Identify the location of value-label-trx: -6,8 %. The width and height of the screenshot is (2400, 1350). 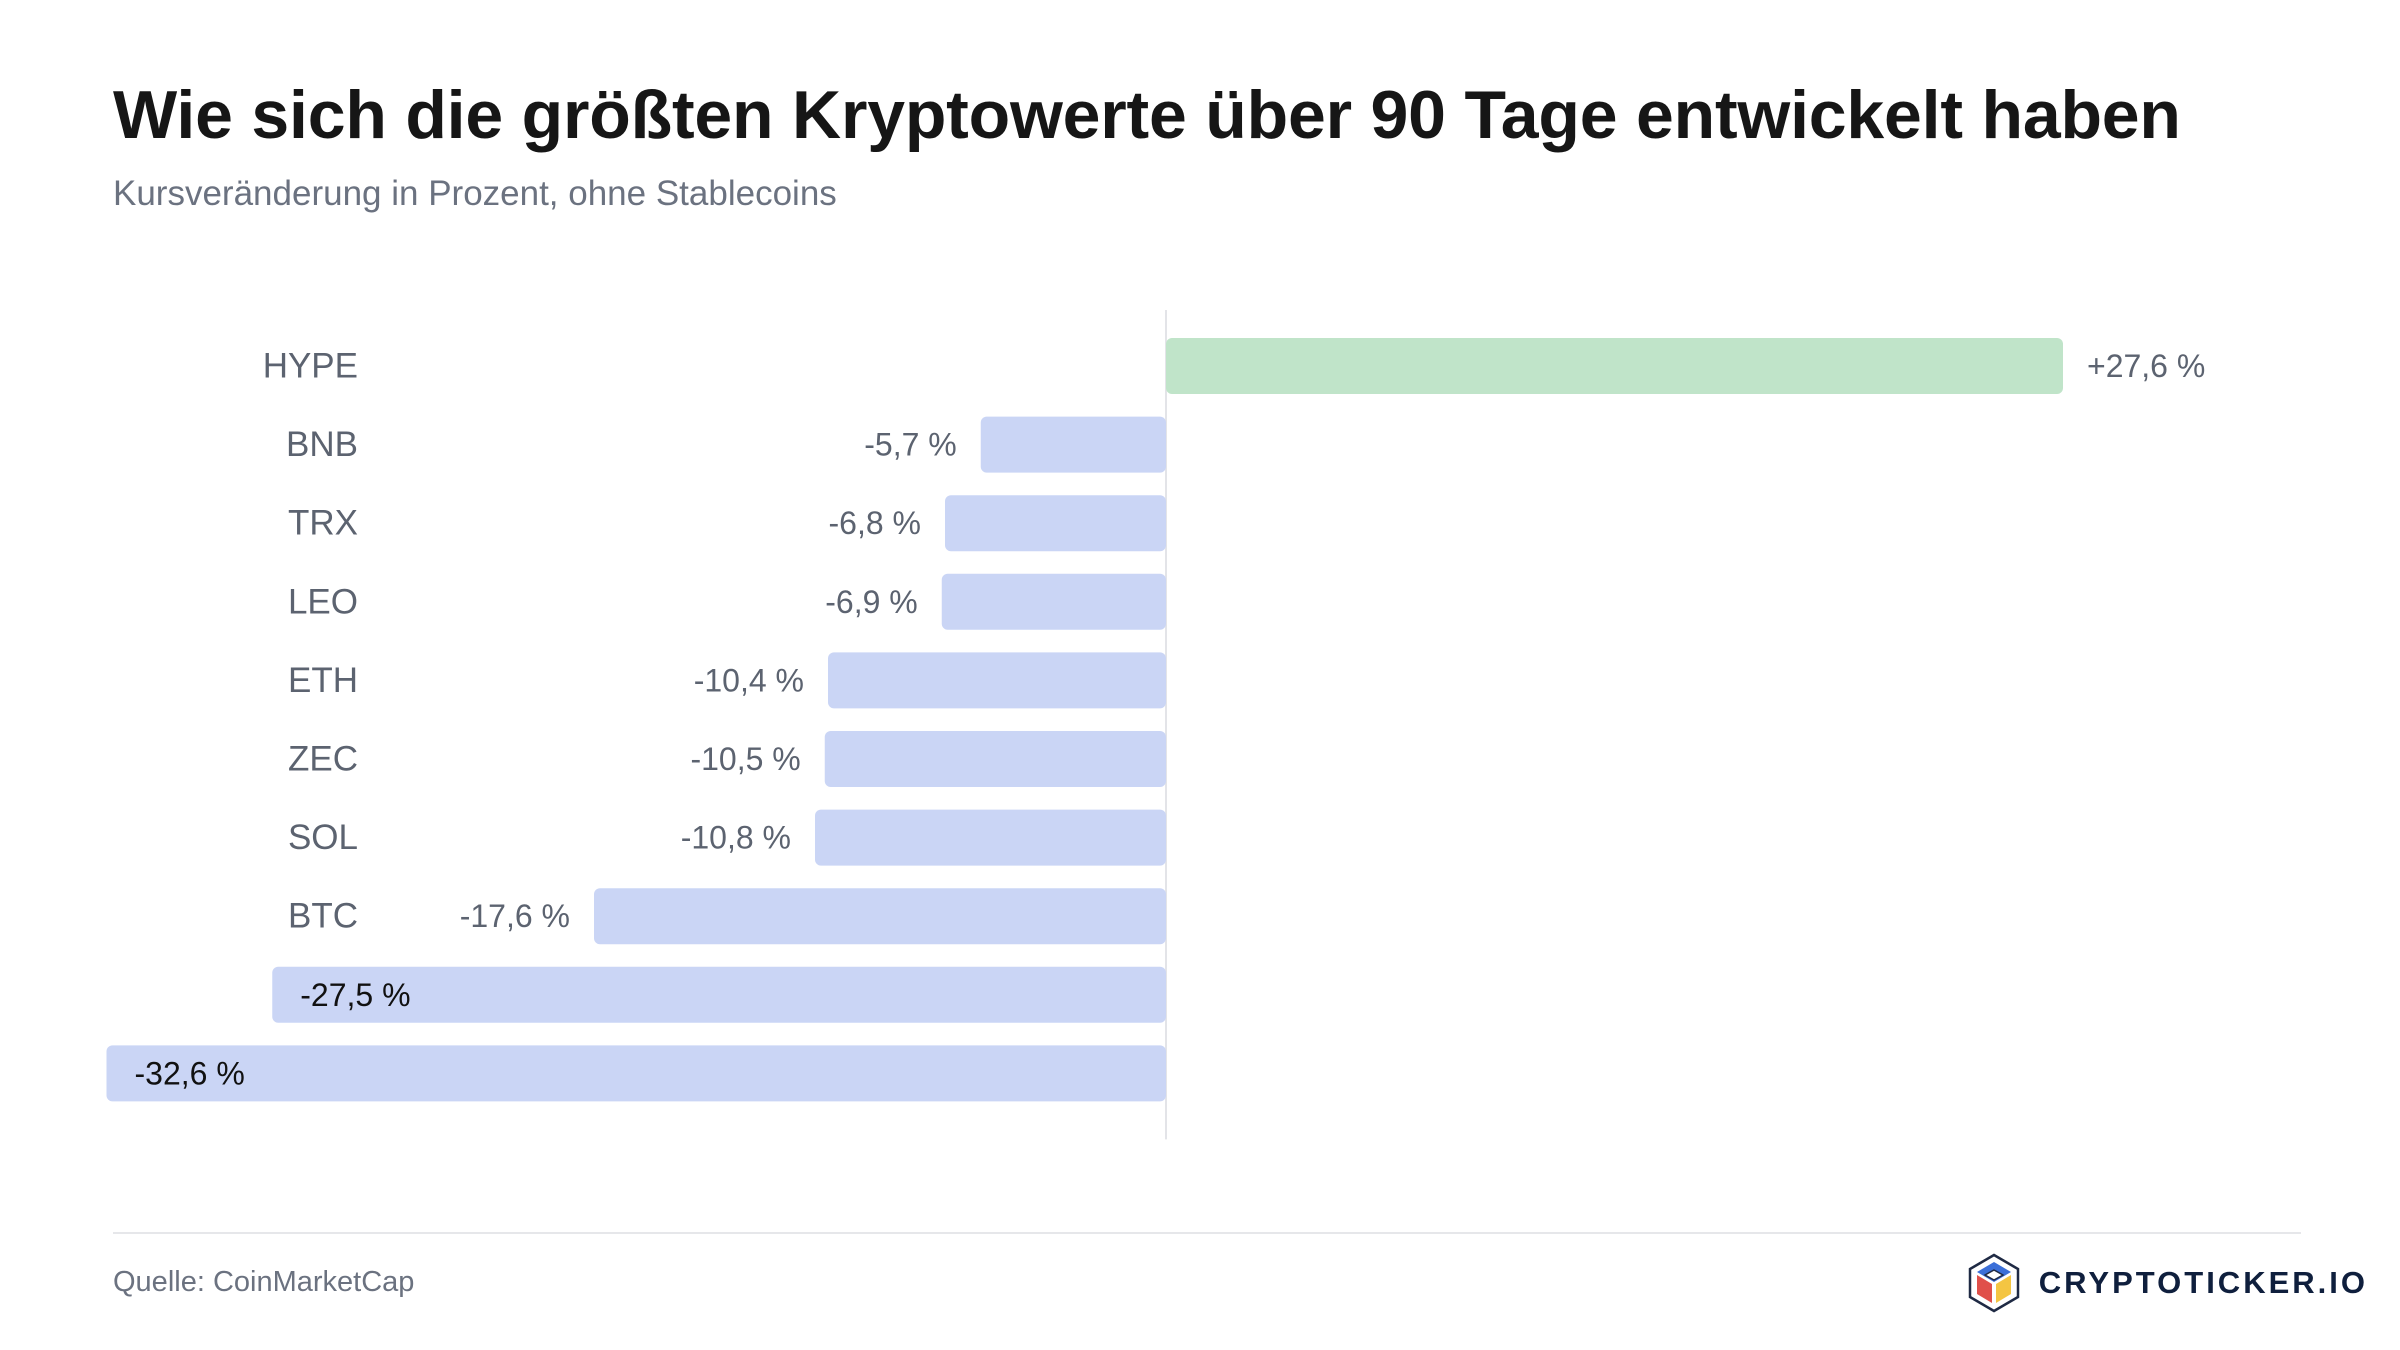
(875, 523).